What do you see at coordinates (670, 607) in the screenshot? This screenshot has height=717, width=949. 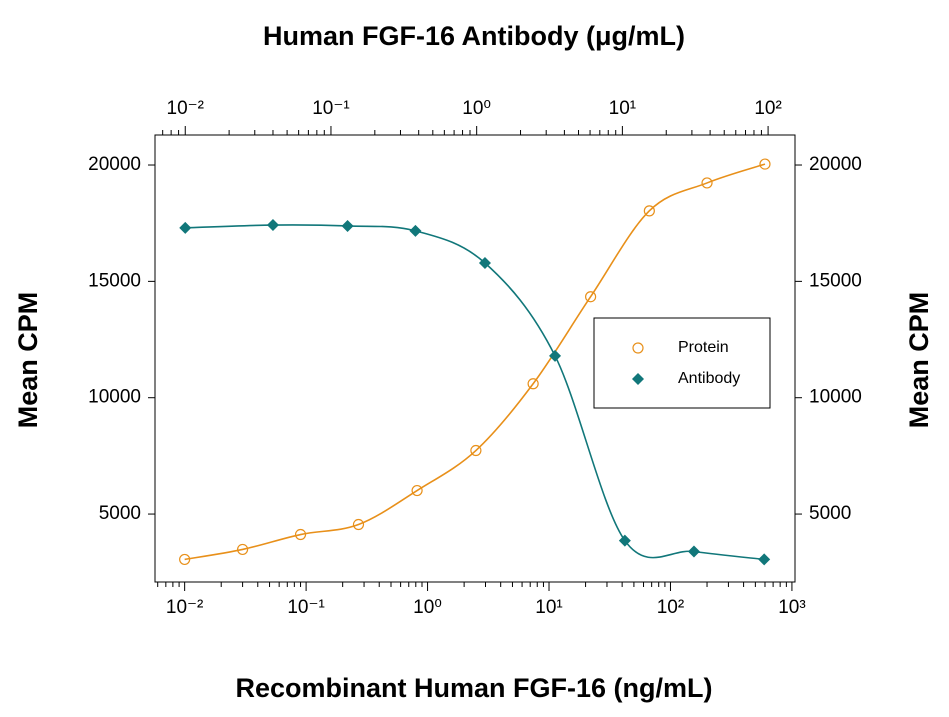 I see `x-tick-label: 10²` at bounding box center [670, 607].